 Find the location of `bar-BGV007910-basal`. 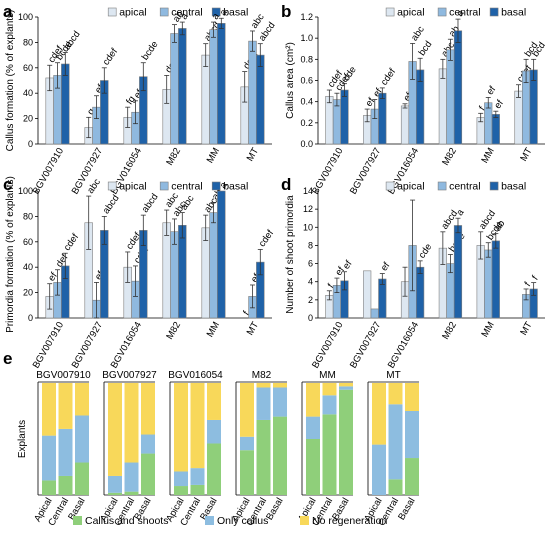

bar-BGV007910-basal is located at coordinates (65, 104).